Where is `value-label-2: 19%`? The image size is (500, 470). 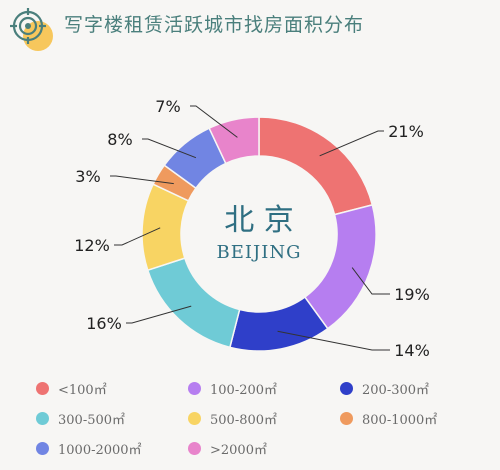 value-label-2: 19% is located at coordinates (412, 294).